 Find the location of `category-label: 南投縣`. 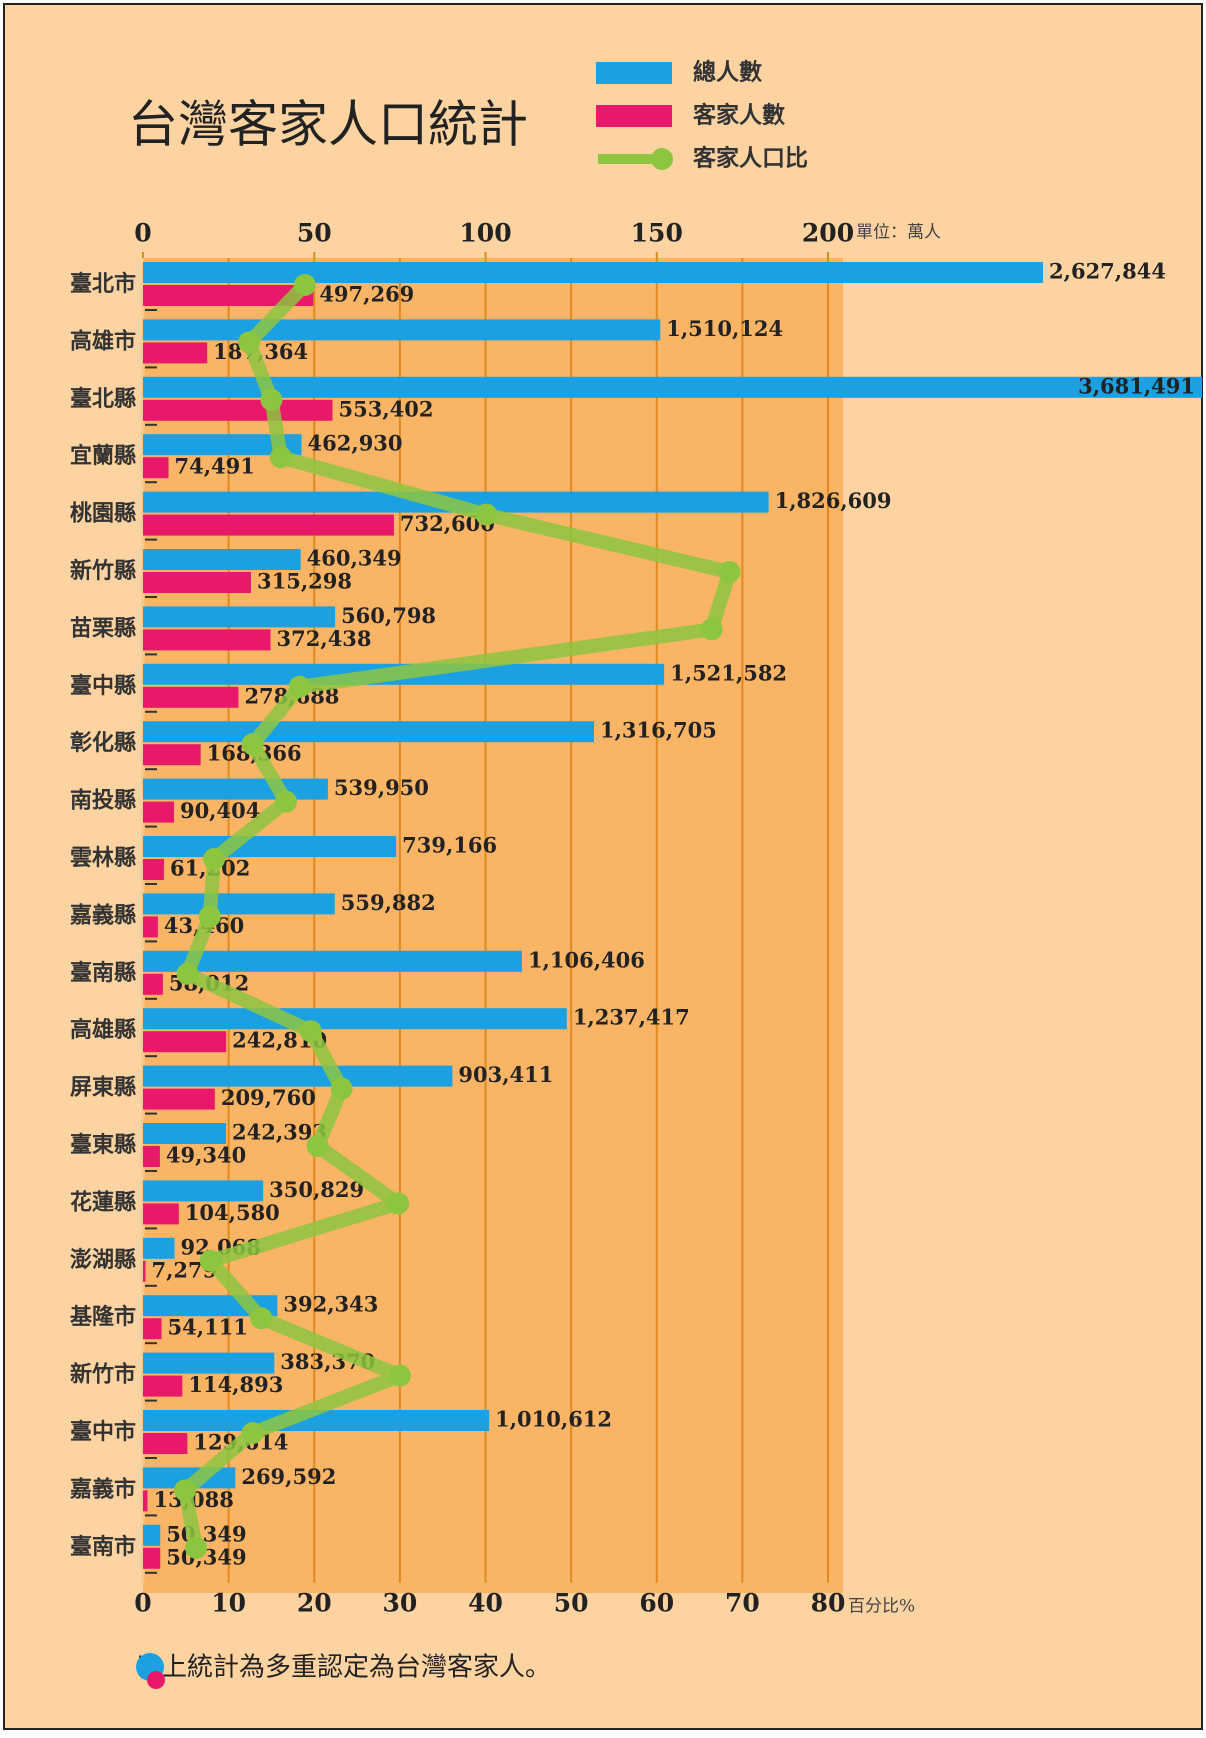

category-label: 南投縣 is located at coordinates (103, 801).